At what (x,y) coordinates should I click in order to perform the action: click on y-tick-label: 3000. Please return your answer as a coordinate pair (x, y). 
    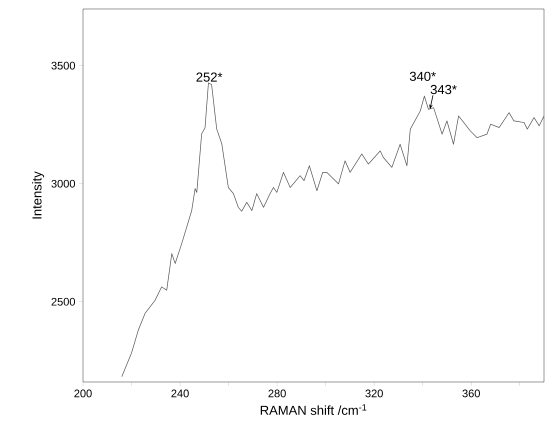
    Looking at the image, I should click on (63, 184).